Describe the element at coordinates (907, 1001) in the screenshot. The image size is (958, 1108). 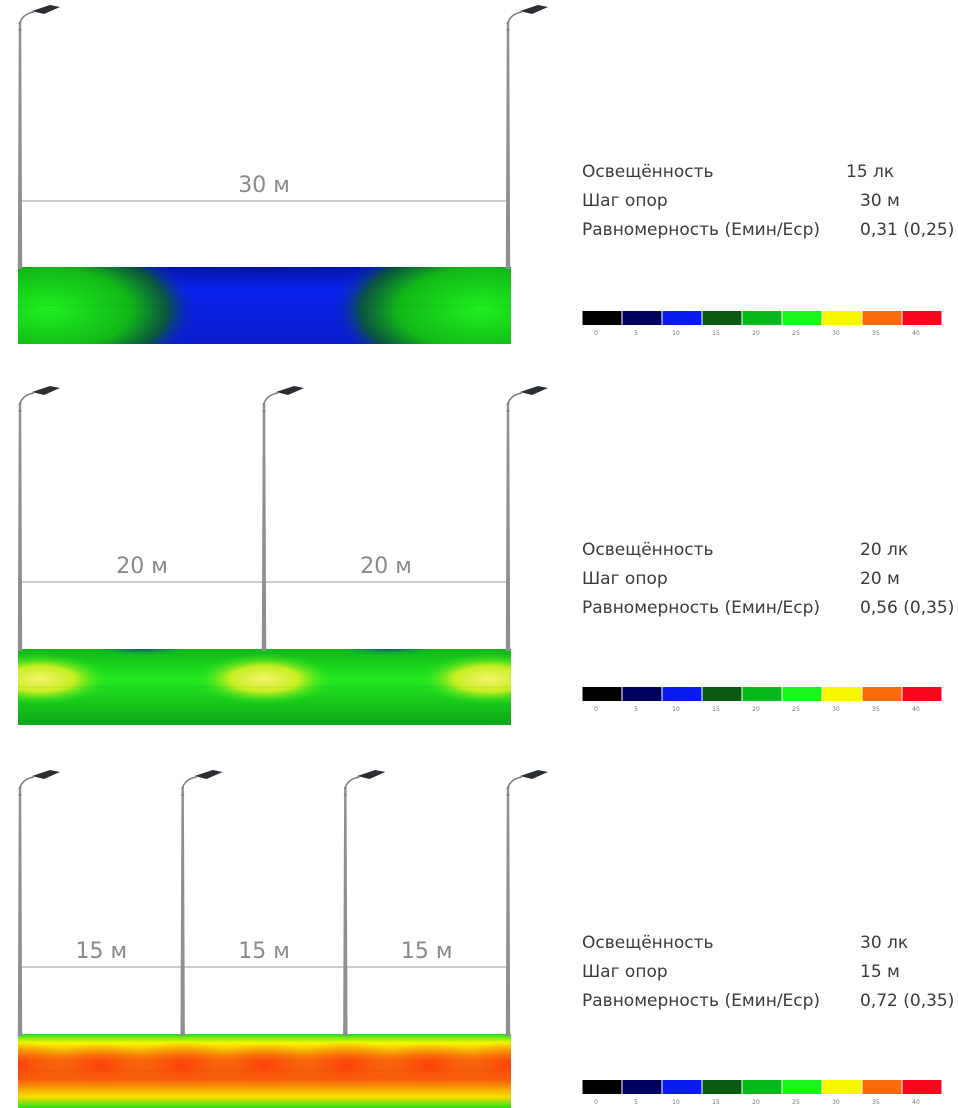
I see `uniformity-value: 0,72 (0,35)` at that location.